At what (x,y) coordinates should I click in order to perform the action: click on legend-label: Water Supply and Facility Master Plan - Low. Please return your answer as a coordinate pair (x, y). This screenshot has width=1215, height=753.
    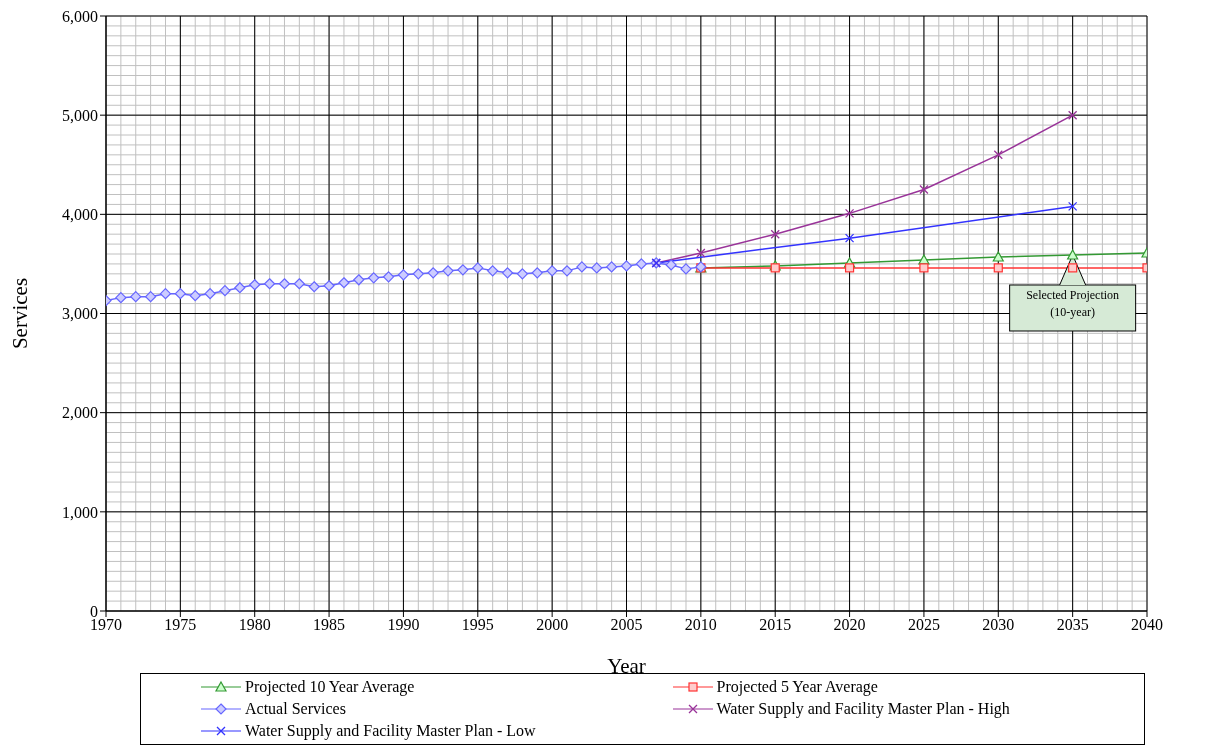
    Looking at the image, I should click on (390, 731).